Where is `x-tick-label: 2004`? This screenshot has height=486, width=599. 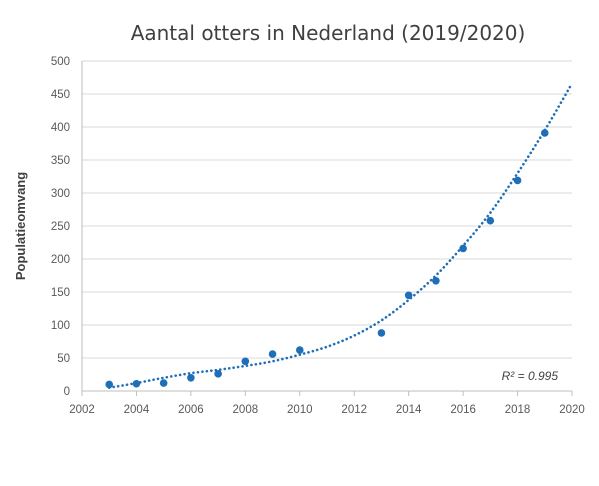 x-tick-label: 2004 is located at coordinates (137, 410).